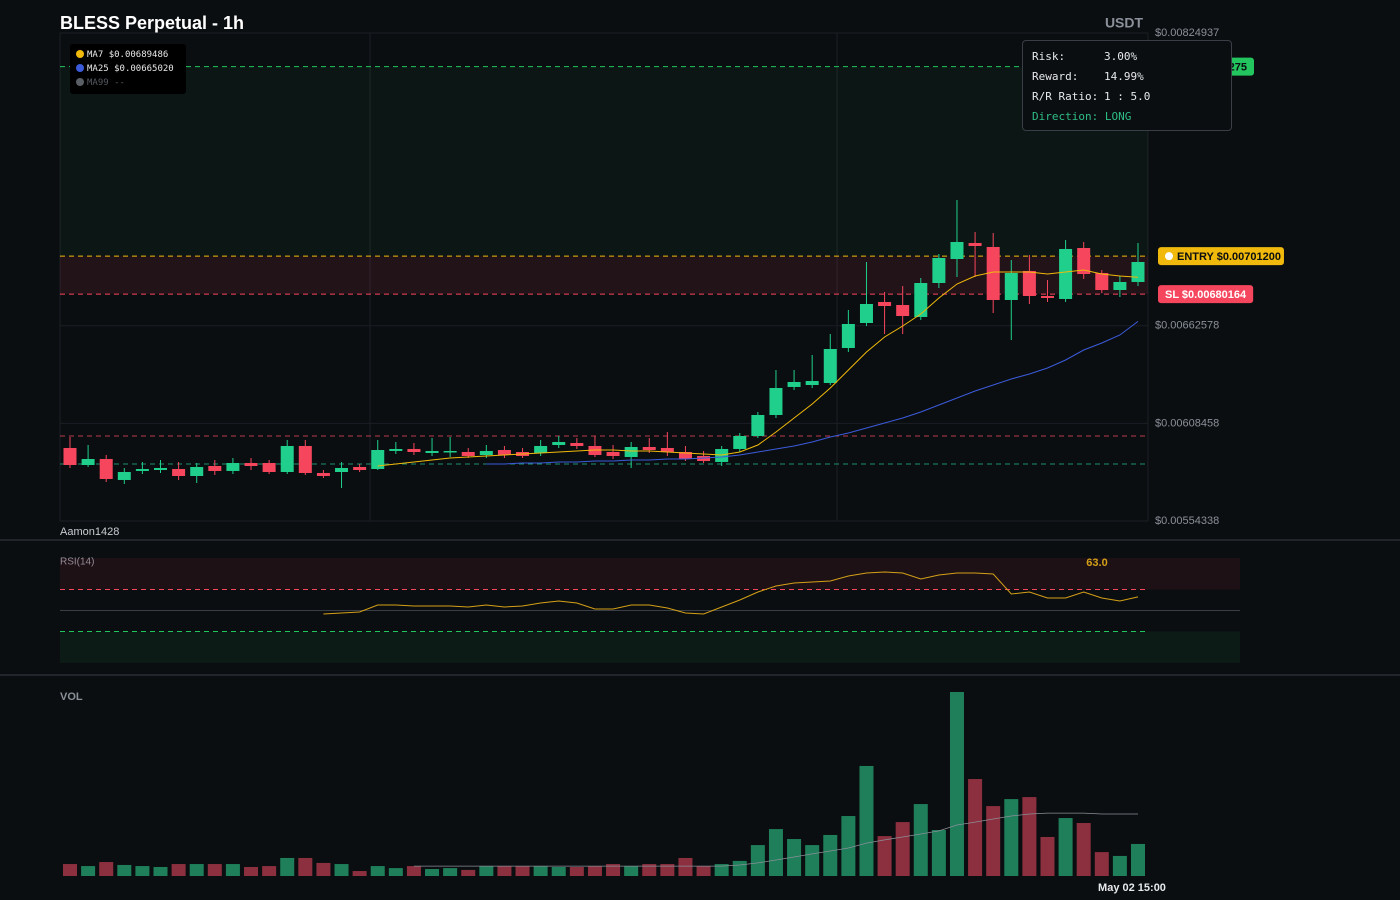  Describe the element at coordinates (1229, 257) in the screenshot. I see `level-label: ENTRY $0.00701200` at that location.